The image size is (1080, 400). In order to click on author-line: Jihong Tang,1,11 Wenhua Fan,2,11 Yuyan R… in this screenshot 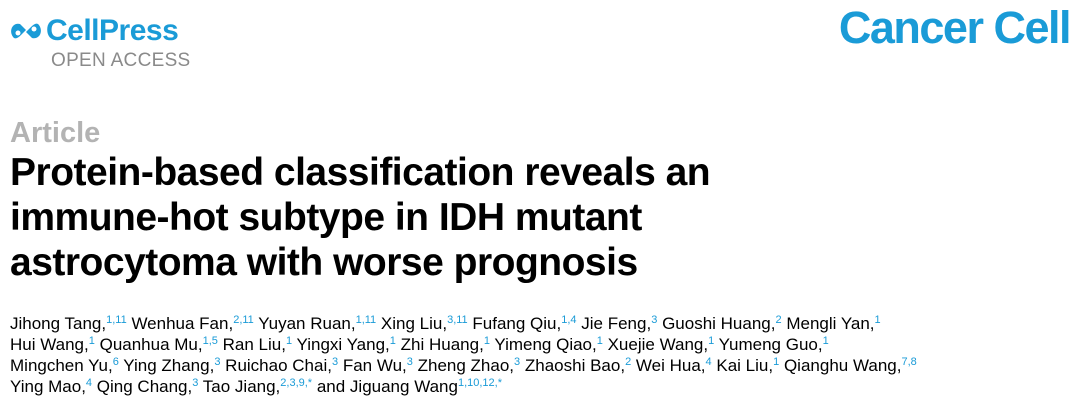, I will do `click(463, 323)`.